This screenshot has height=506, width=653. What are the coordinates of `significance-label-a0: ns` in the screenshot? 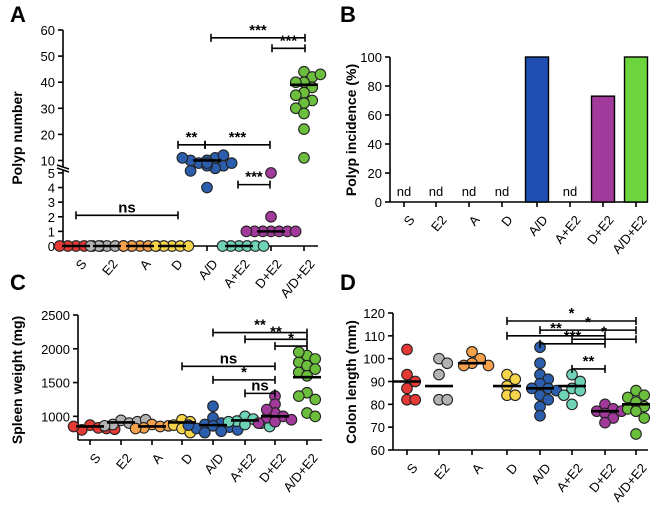 It's located at (127, 207).